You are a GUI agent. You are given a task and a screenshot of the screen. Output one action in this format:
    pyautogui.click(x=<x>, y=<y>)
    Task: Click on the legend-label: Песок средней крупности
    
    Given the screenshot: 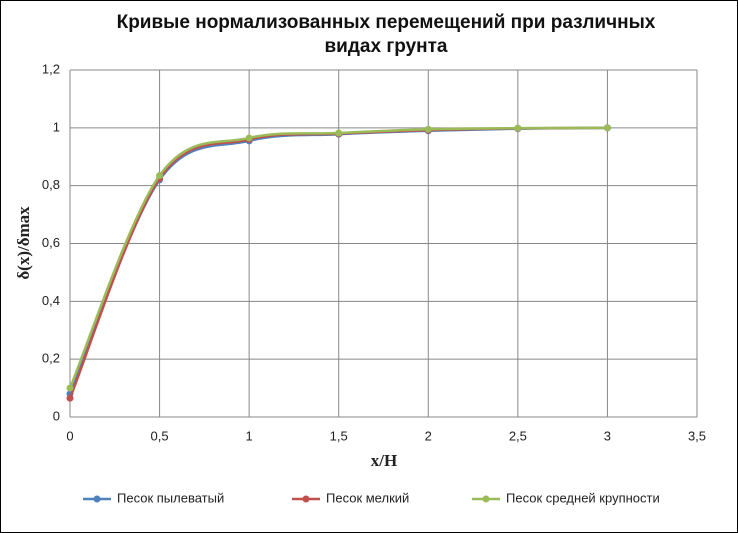 What is the action you would take?
    pyautogui.click(x=583, y=497)
    